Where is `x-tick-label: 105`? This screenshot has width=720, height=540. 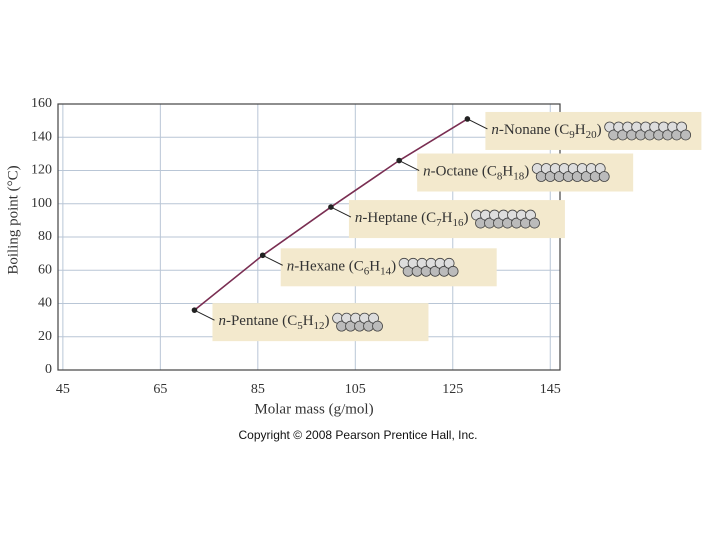
x-tick-label: 105 is located at coordinates (355, 389).